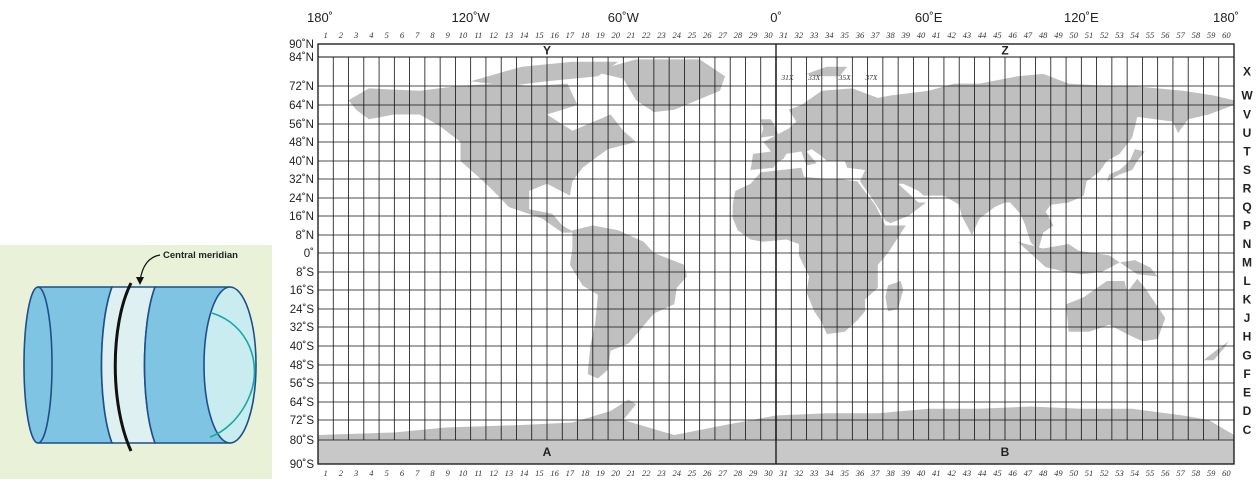 The width and height of the screenshot is (1258, 484). Describe the element at coordinates (768, 473) in the screenshot. I see `zone-number-bottom: 30` at that location.